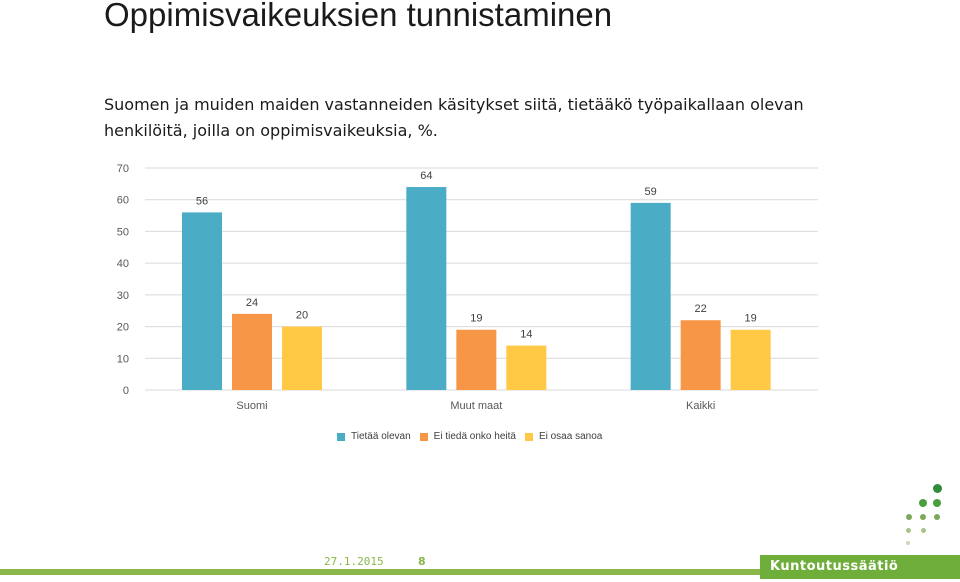 This screenshot has width=960, height=582. I want to click on data-label-0-0: 56, so click(202, 201).